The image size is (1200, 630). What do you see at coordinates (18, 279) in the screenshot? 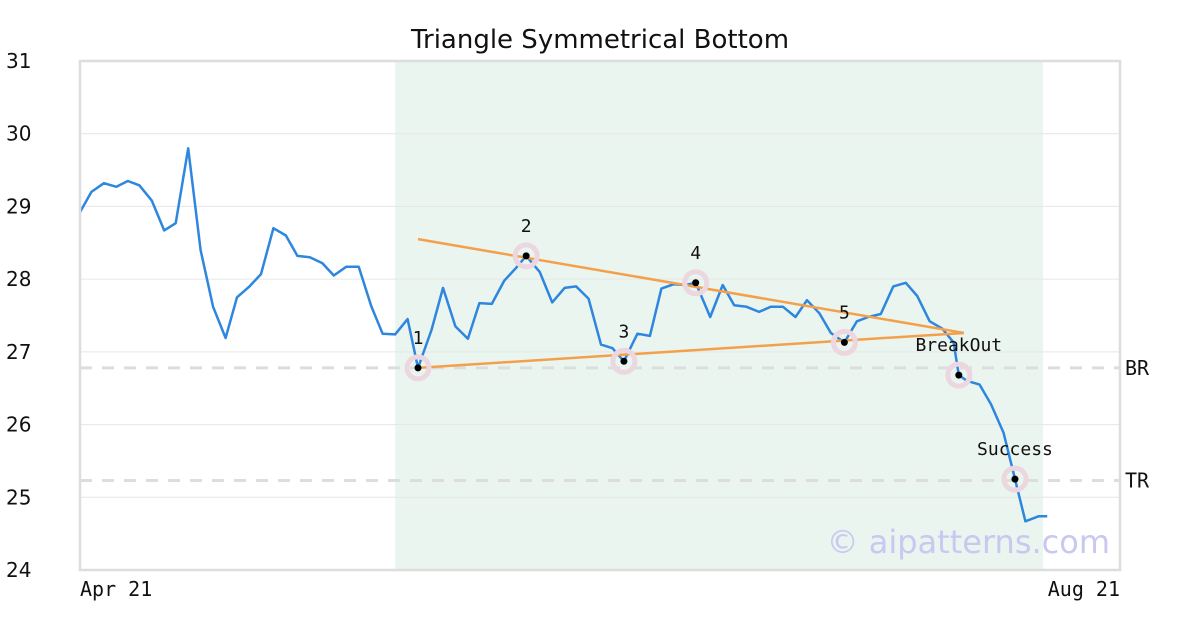
I see `y-tick-label: 28` at bounding box center [18, 279].